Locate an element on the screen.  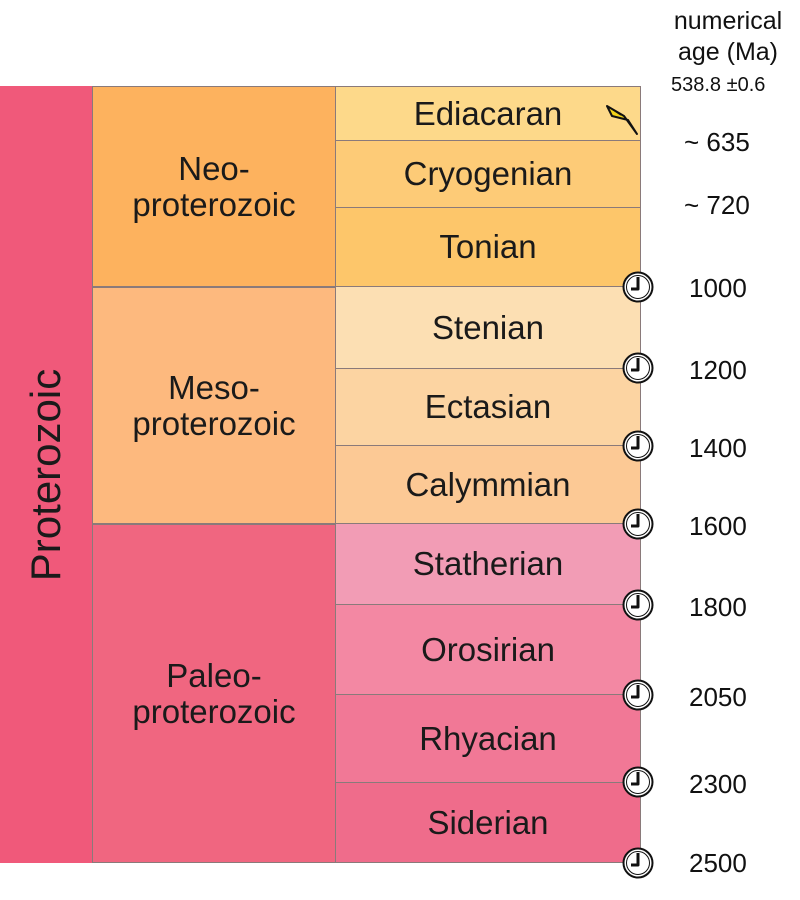
period-label: Cryogenian is located at coordinates (488, 173).